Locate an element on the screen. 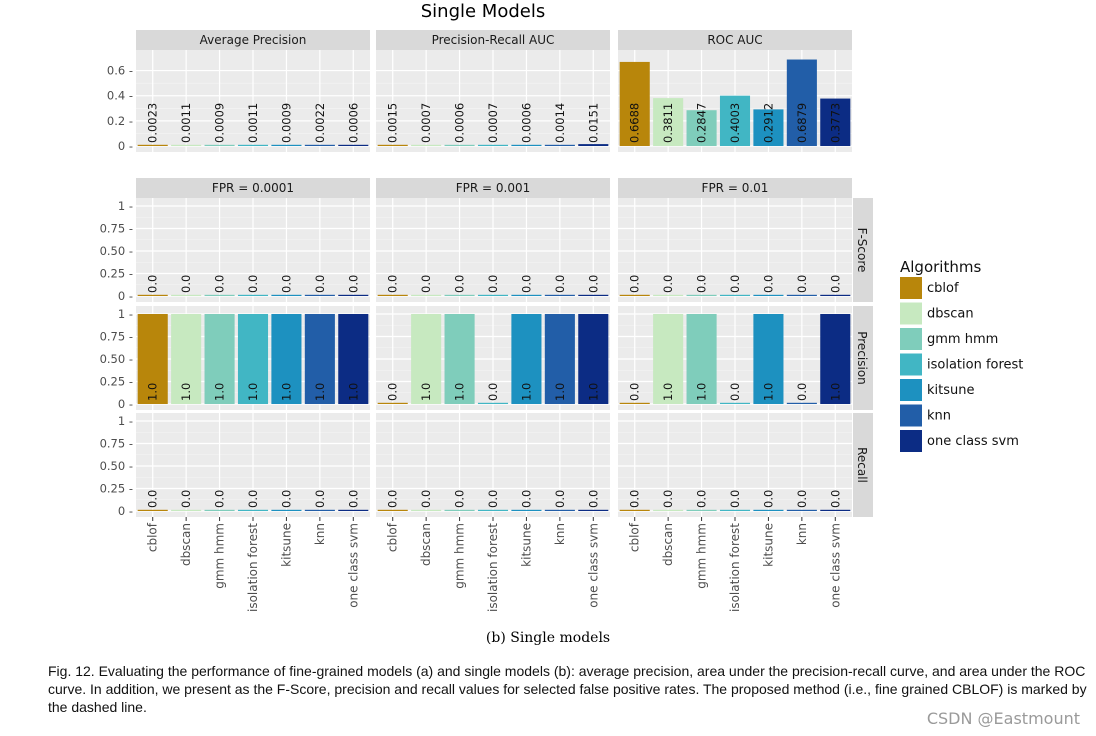 Image resolution: width=1096 pixels, height=736 pixels. x-tick-label: one class svm is located at coordinates (593, 565).